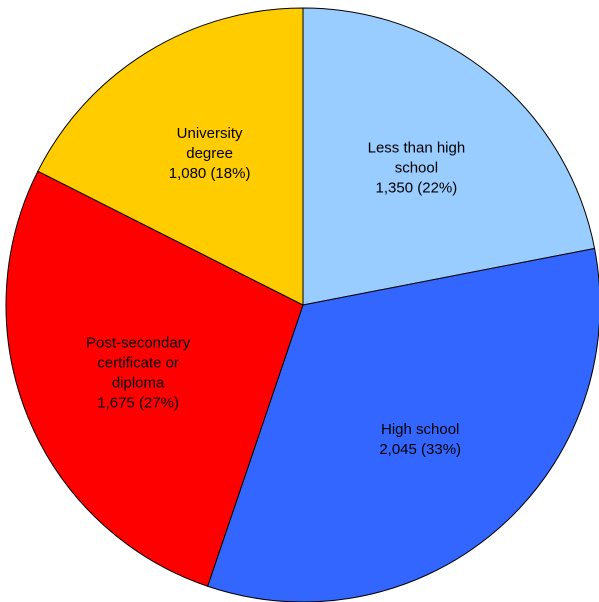 This screenshot has width=599, height=602. Describe the element at coordinates (138, 383) in the screenshot. I see `slice-category-label: diploma` at that location.